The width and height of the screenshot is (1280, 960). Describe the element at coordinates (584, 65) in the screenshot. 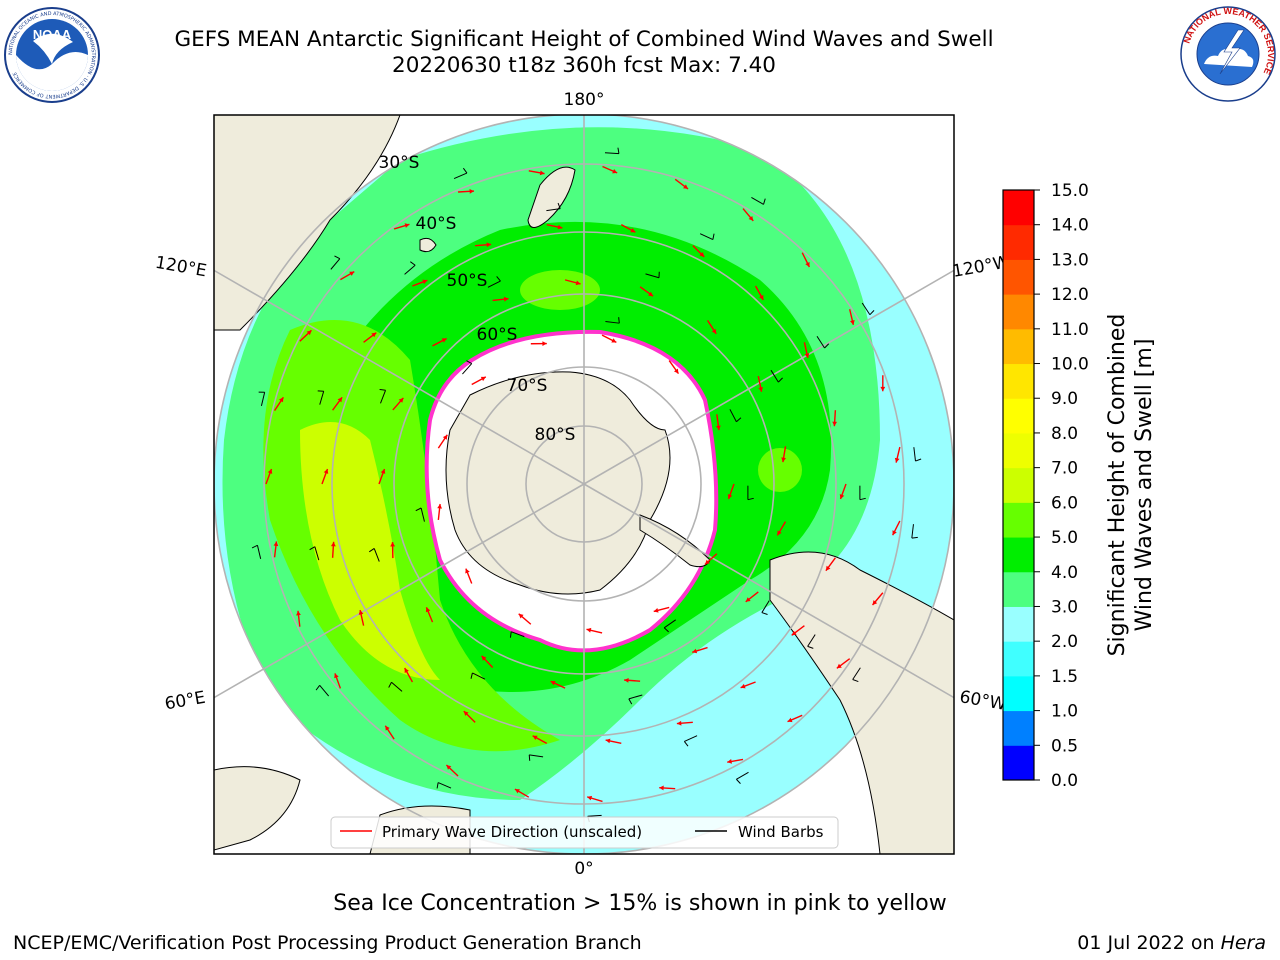

I see `chart-subtitle: 20220630 t18z 360h fcst Max: 7.40` at that location.